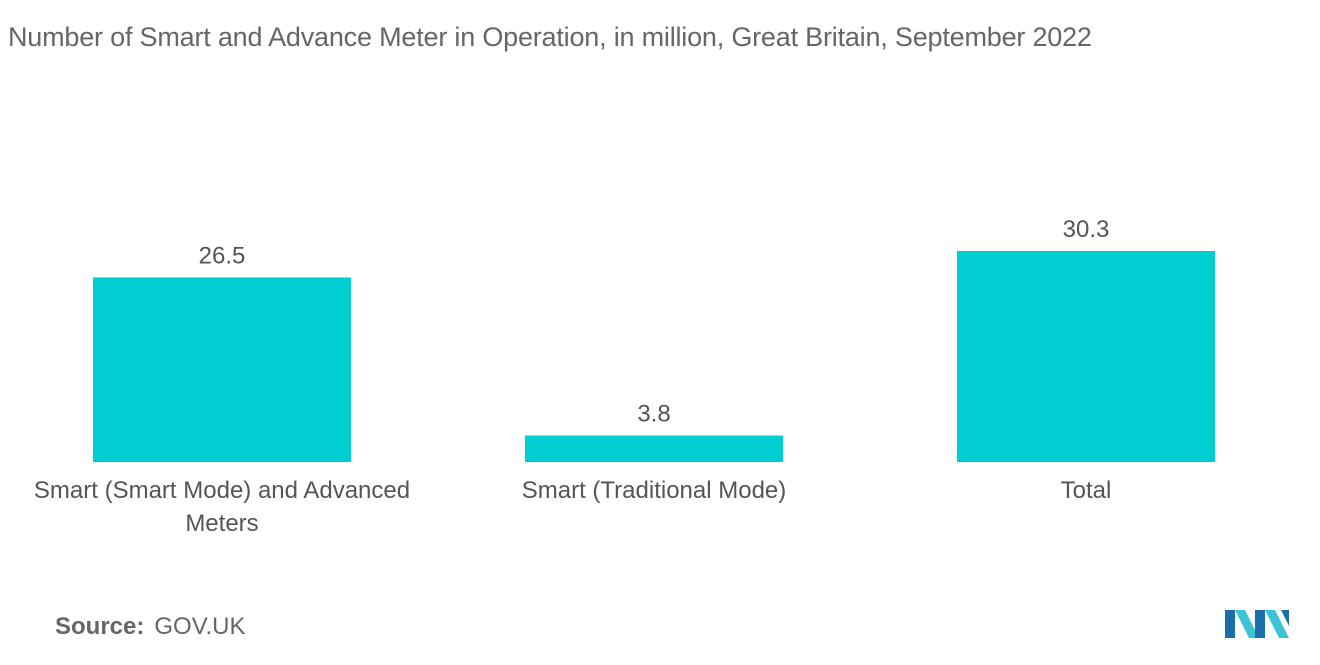 The image size is (1320, 665). What do you see at coordinates (222, 490) in the screenshot?
I see `category-label-0-line-0: Smart (Smart Mode) and Advanced` at bounding box center [222, 490].